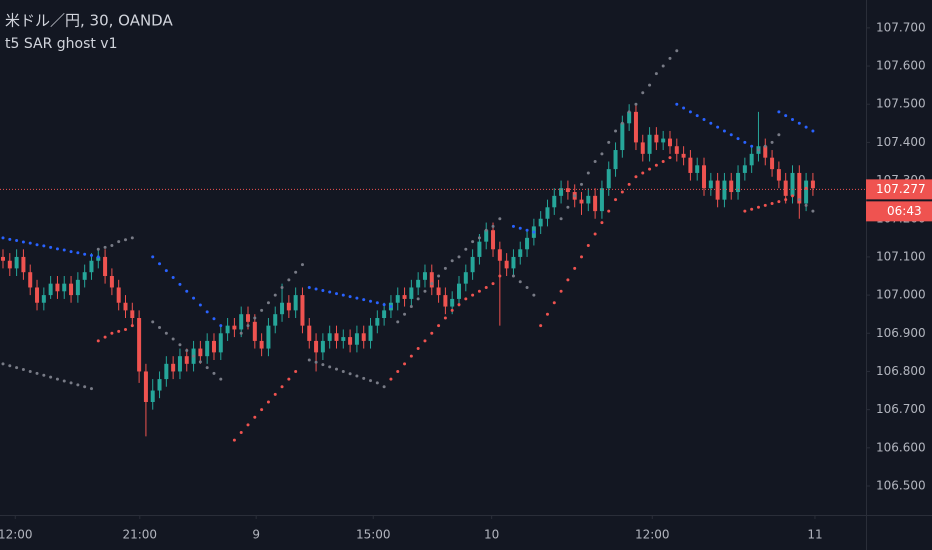 The image size is (932, 550). What do you see at coordinates (373, 535) in the screenshot?
I see `x-tick-label: 15:00` at bounding box center [373, 535].